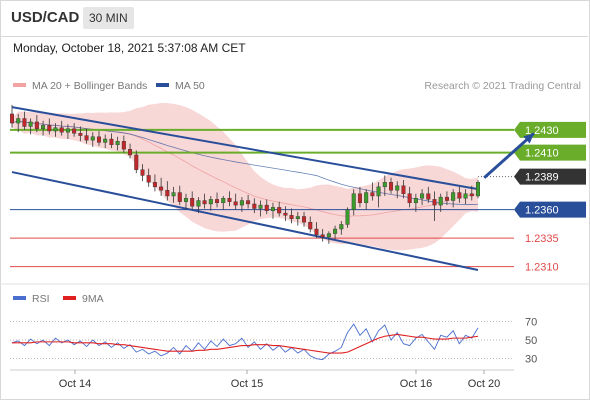 This screenshot has width=590, height=400. What do you see at coordinates (550, 152) in the screenshot?
I see `level-1-2410-tag` at bounding box center [550, 152].